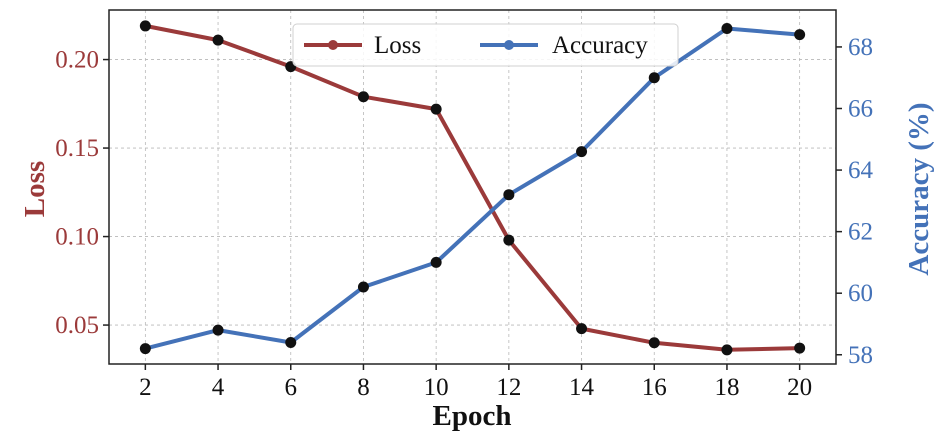 This screenshot has width=947, height=442. Describe the element at coordinates (855, 201) in the screenshot. I see `right-y-axis: 58 60 62 64 66 68` at that location.